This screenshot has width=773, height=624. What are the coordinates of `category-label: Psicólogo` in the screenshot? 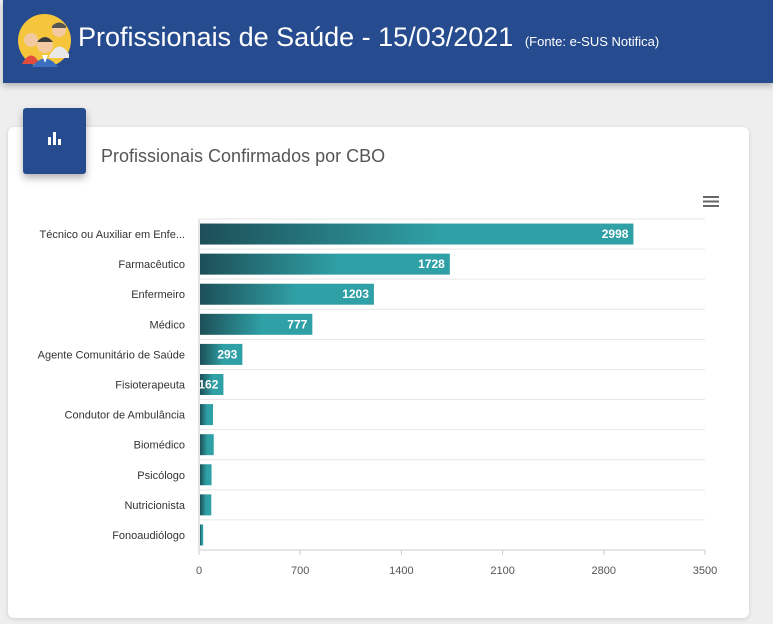 It's located at (161, 476).